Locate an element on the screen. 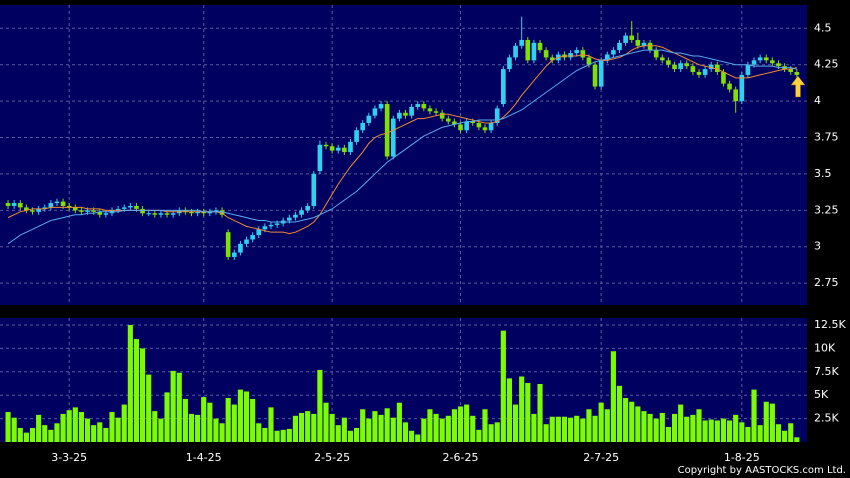 This screenshot has height=478, width=850. y-tick-label: 2.5K is located at coordinates (826, 418).